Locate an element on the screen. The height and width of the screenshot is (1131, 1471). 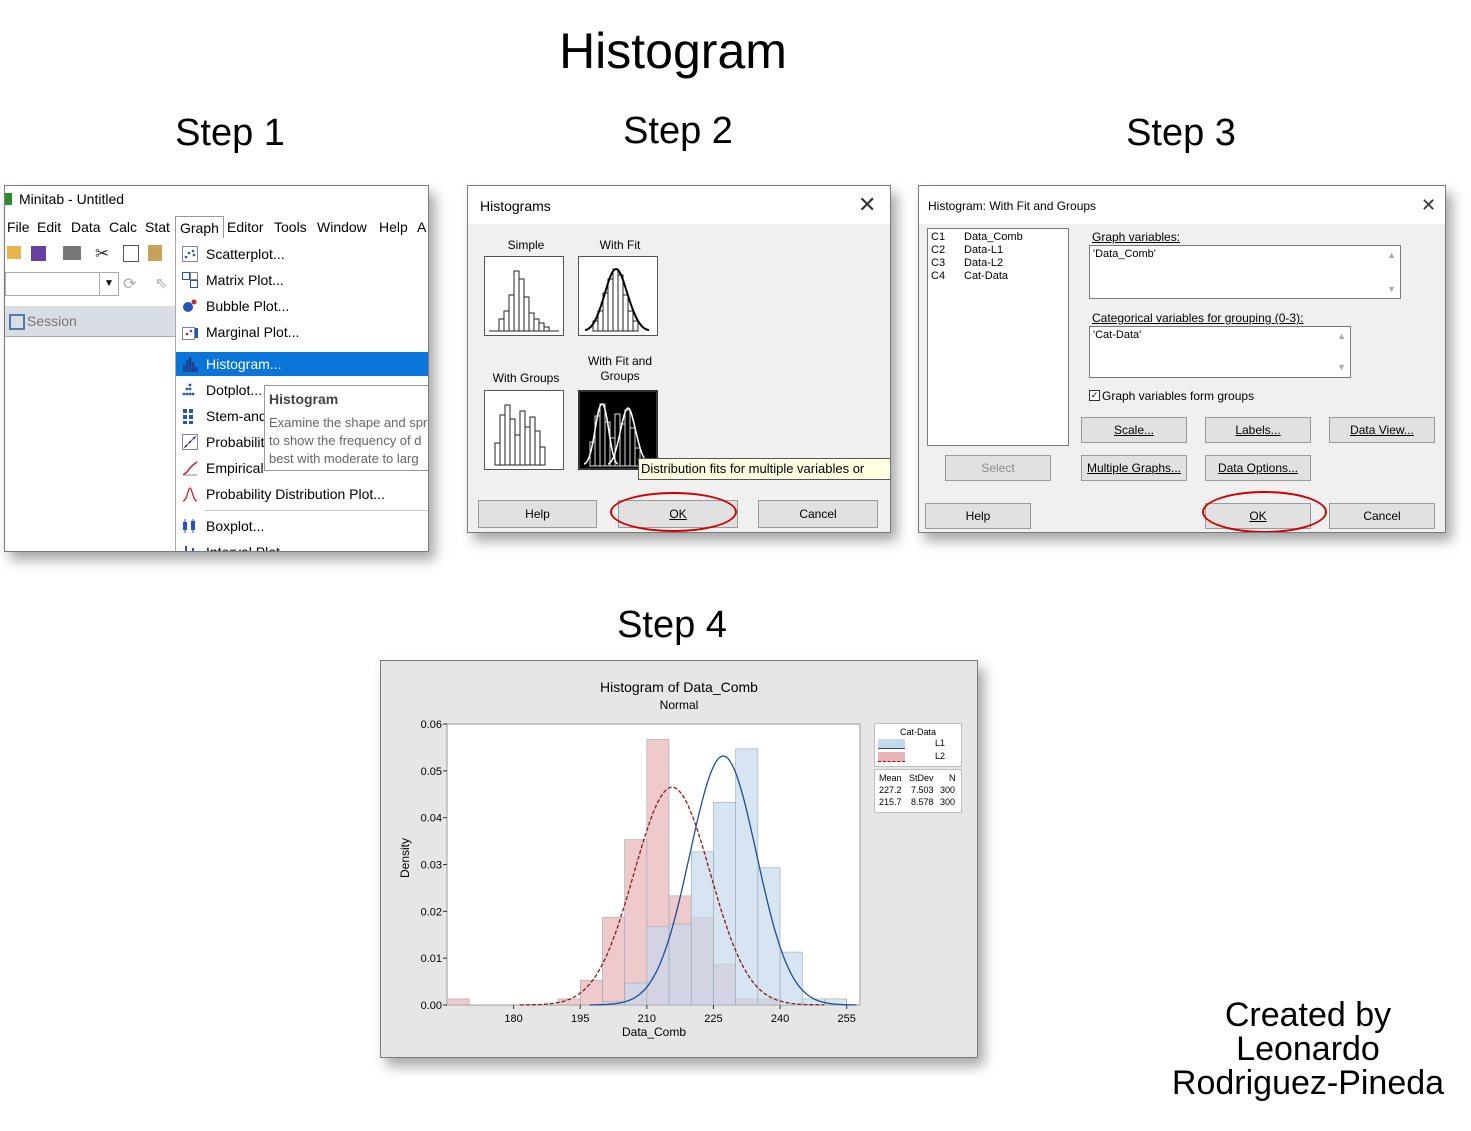
menu-item-probability-plot: Probabilit is located at coordinates (302, 442).